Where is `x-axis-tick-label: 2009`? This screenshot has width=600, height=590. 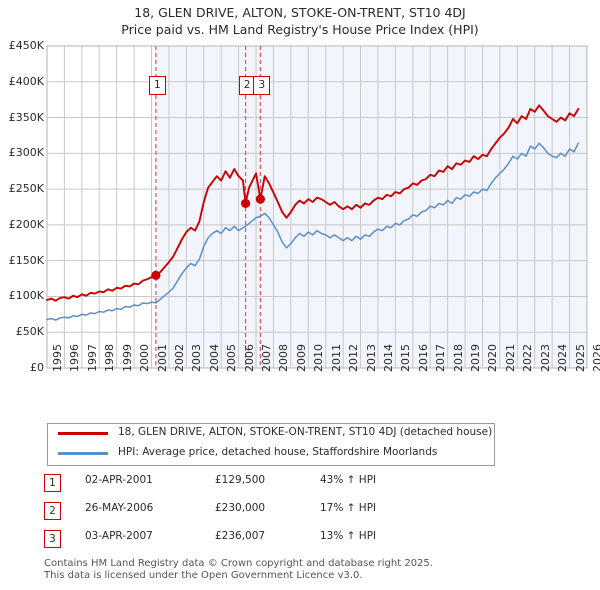 x-axis-tick-label: 2009 is located at coordinates (301, 358).